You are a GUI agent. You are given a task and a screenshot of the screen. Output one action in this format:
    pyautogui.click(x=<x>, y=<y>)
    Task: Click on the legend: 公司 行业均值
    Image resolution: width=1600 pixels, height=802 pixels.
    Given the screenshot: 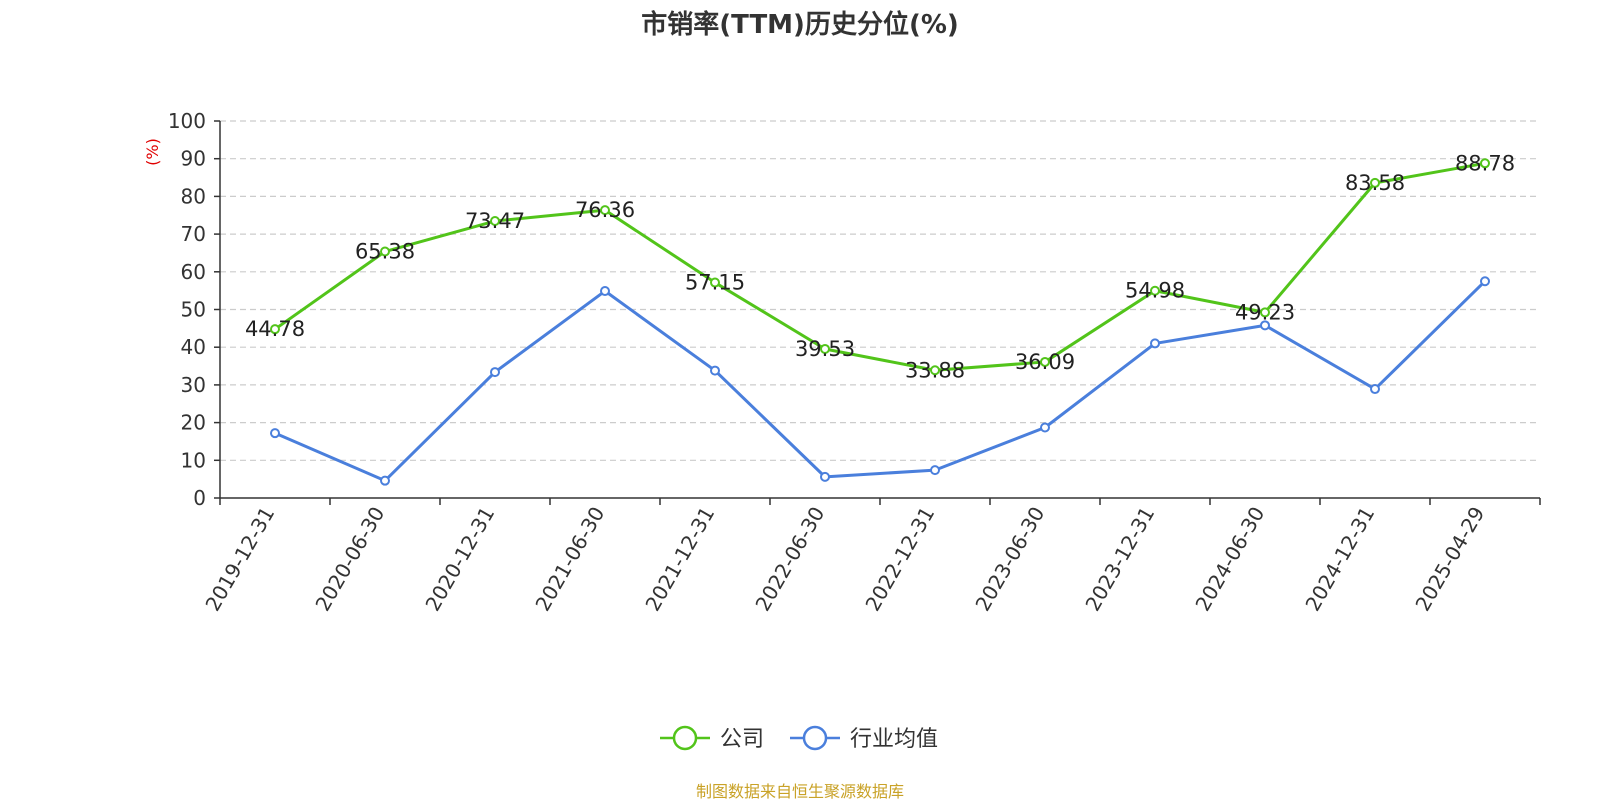 What is the action you would take?
    pyautogui.click(x=799, y=738)
    